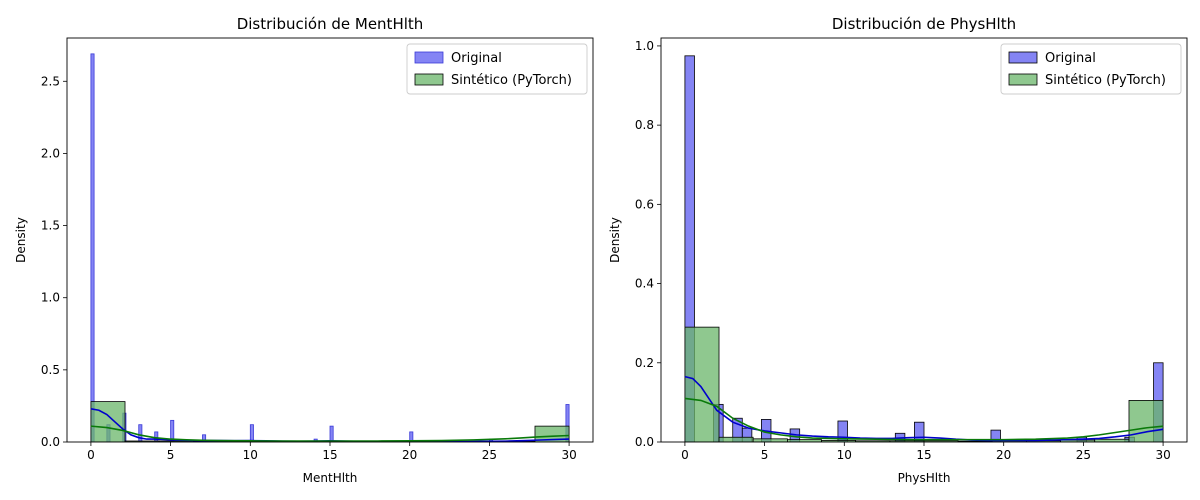  Describe the element at coordinates (50, 226) in the screenshot. I see `y-tick-label: 1.5` at that location.